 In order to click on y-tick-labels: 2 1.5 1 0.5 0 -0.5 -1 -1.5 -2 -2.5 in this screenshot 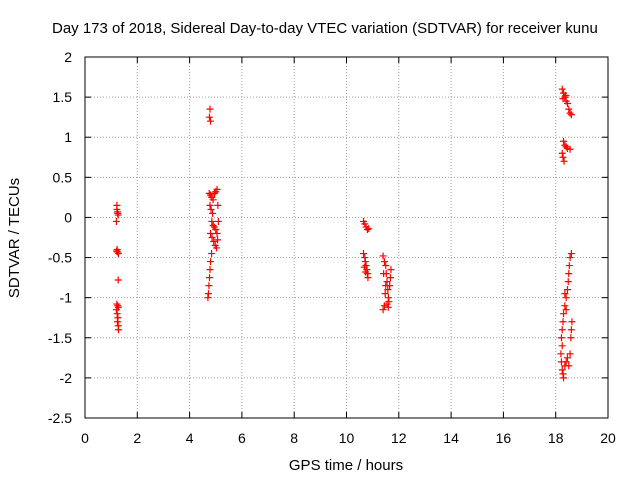, I will do `click(60, 237)`.